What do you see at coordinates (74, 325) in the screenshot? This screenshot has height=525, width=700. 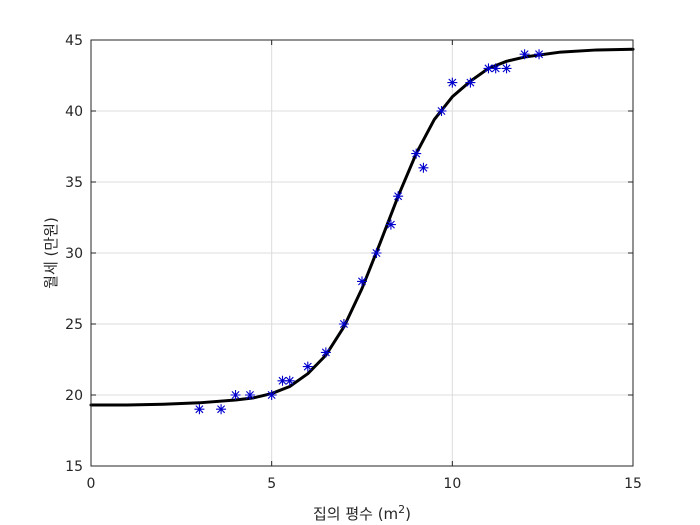 I see `y-tick-label: 25` at bounding box center [74, 325].